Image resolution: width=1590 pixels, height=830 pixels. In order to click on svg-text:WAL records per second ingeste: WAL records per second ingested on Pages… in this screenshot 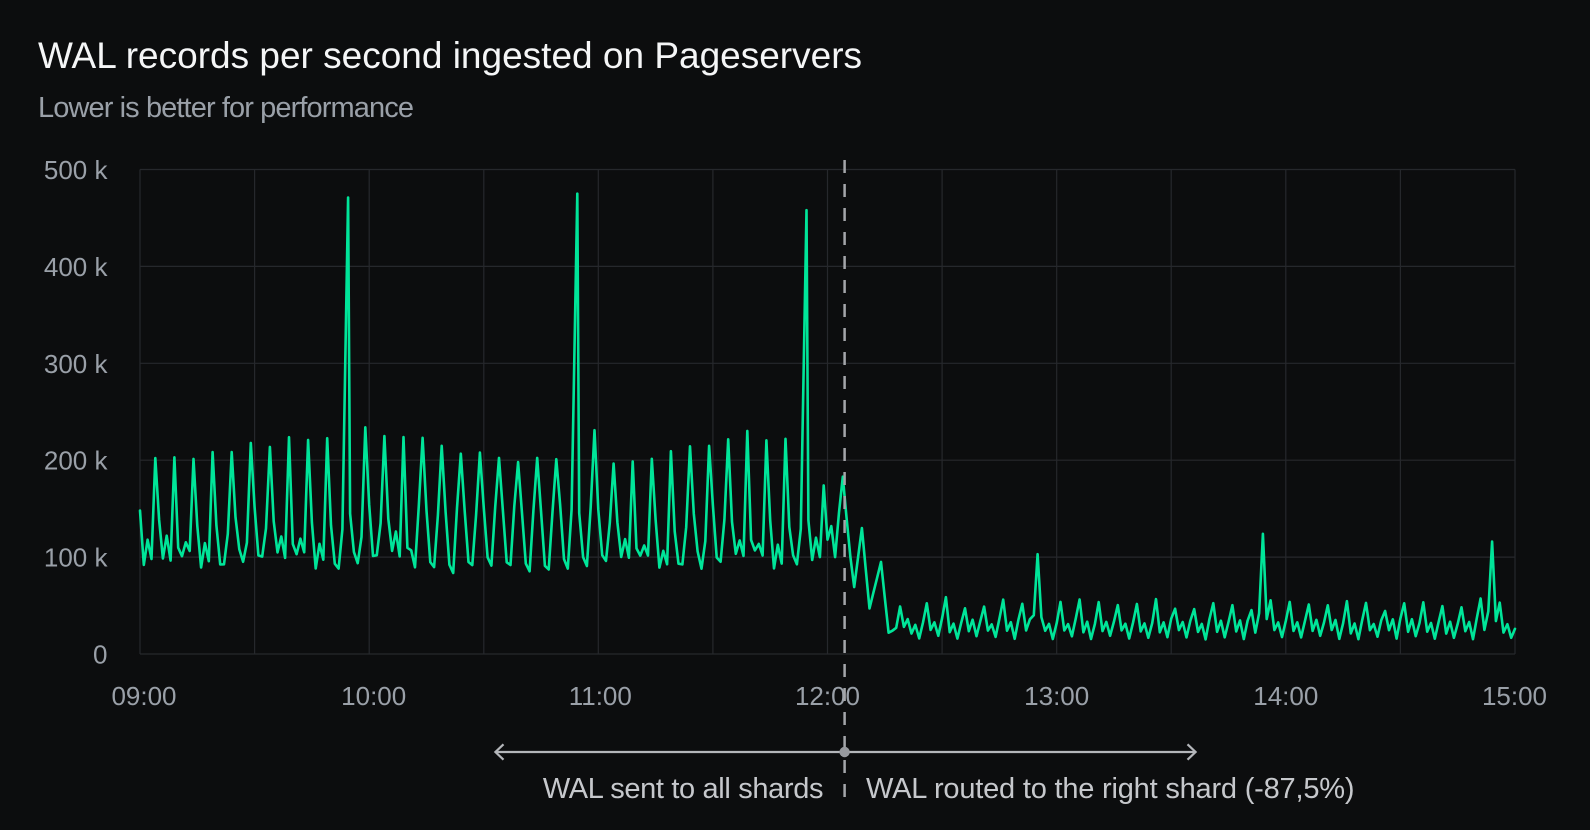, I will do `click(450, 55)`.